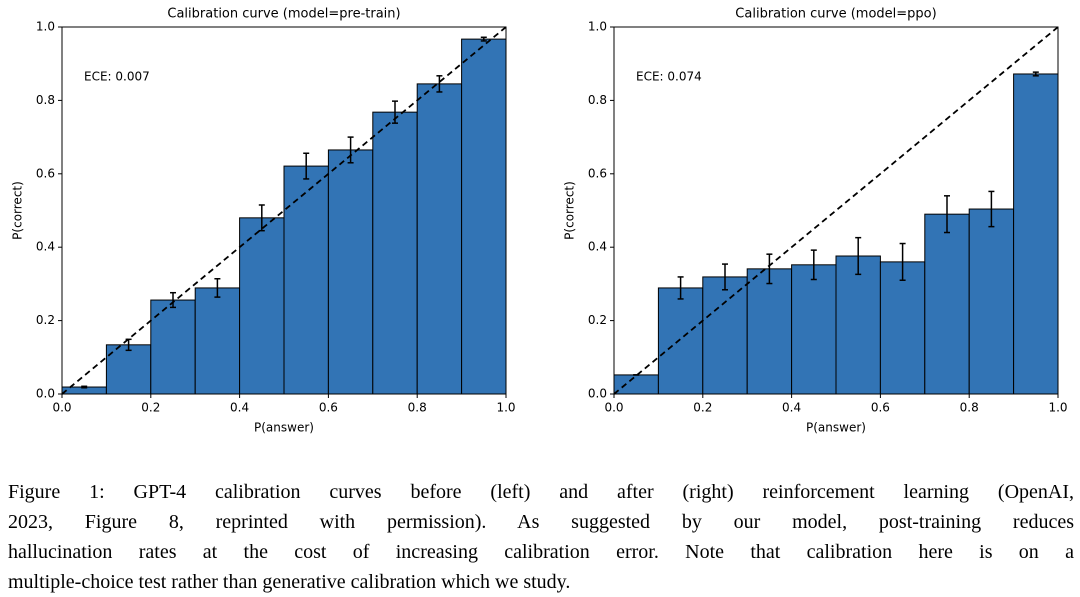 This screenshot has width=1080, height=597. Describe the element at coordinates (835, 14) in the screenshot. I see `chart-title: Calibration curve (model=ppo)` at that location.